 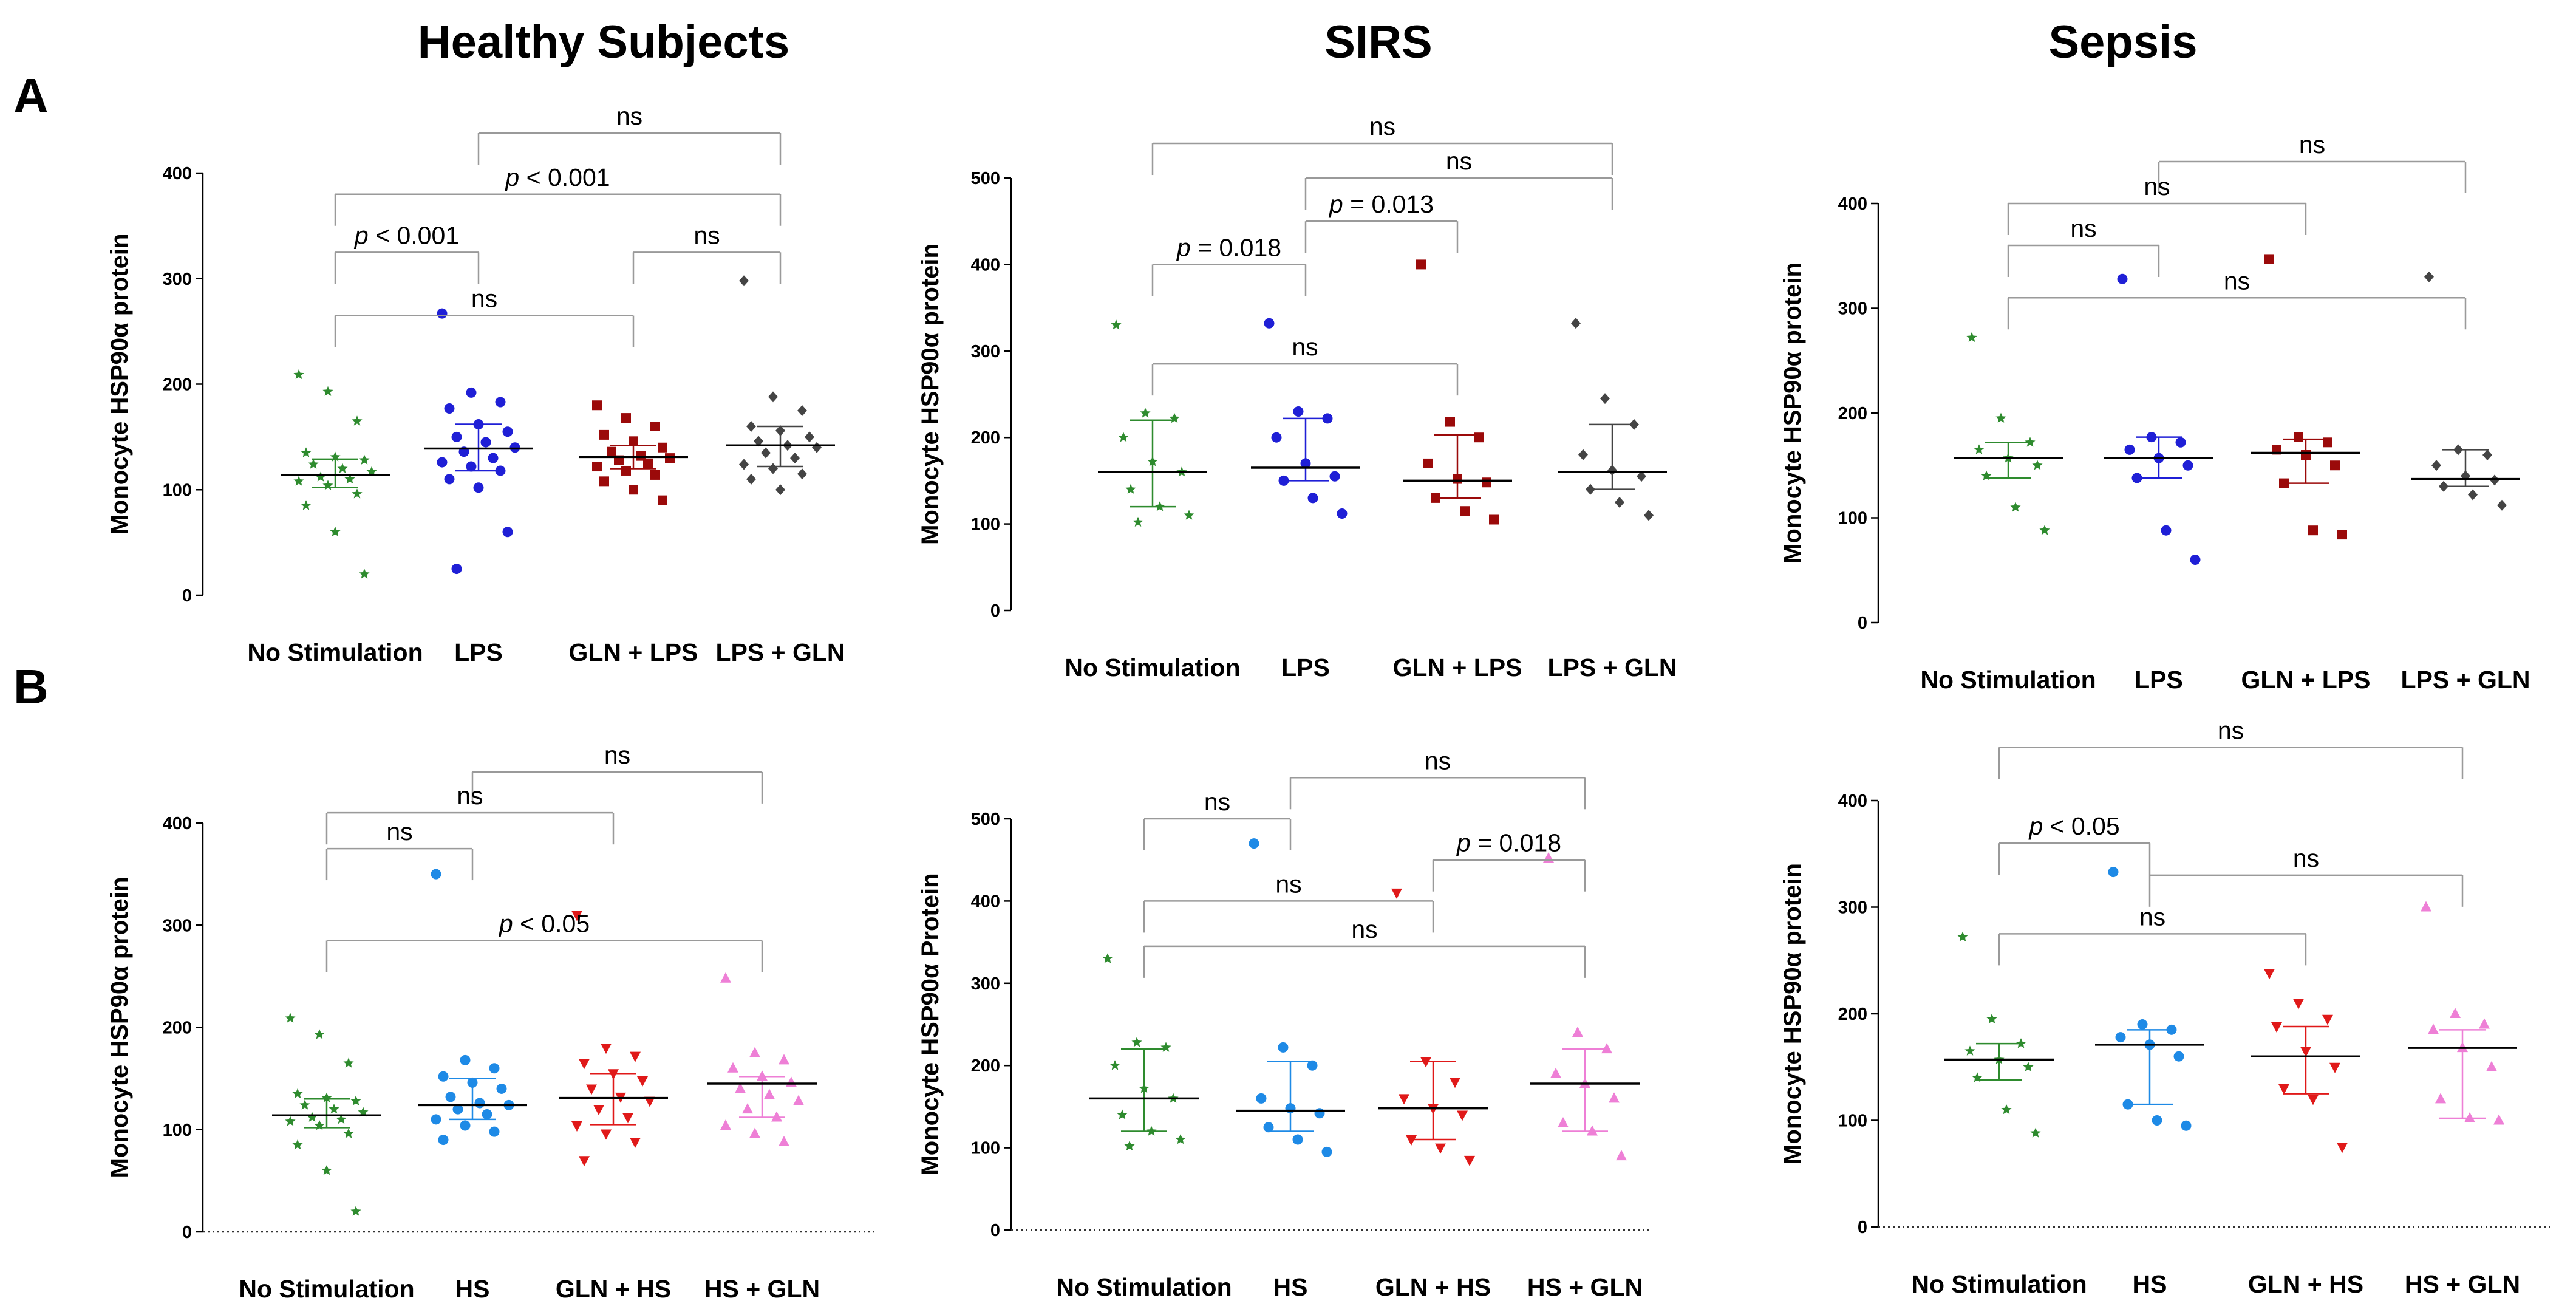 I want to click on significance-label-value: = 0.018, so click(x=1516, y=843).